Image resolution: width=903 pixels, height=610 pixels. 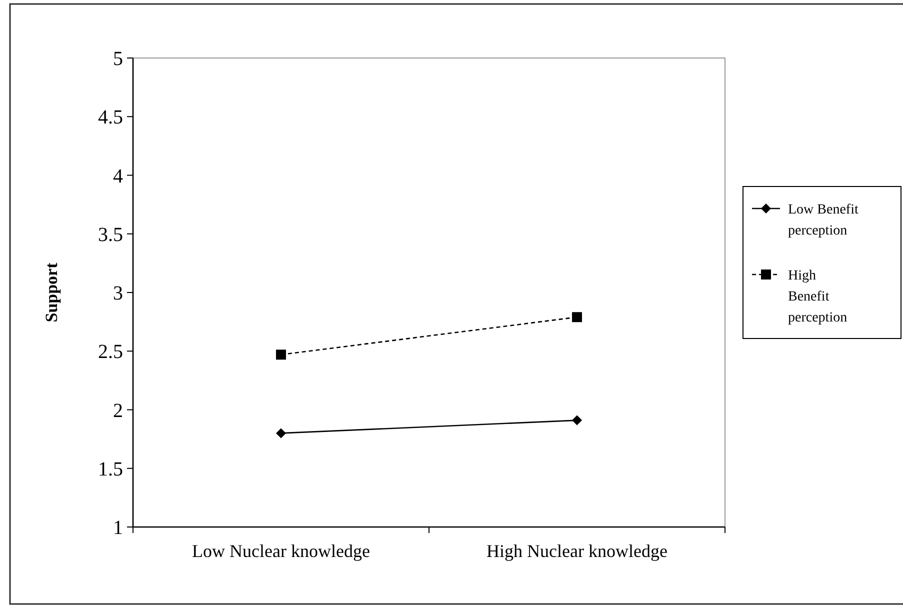 What do you see at coordinates (823, 220) in the screenshot?
I see `legend-label: Low Benefit perception` at bounding box center [823, 220].